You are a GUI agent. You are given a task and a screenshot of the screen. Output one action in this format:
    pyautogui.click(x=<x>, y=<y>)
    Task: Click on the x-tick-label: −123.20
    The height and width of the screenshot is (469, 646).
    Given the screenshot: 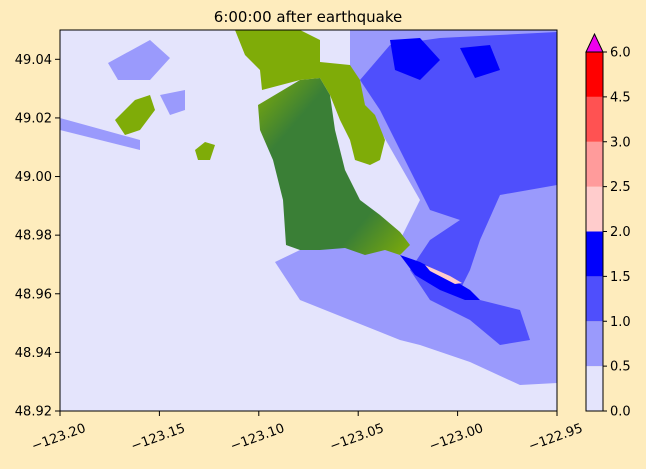 What is the action you would take?
    pyautogui.click(x=59, y=437)
    